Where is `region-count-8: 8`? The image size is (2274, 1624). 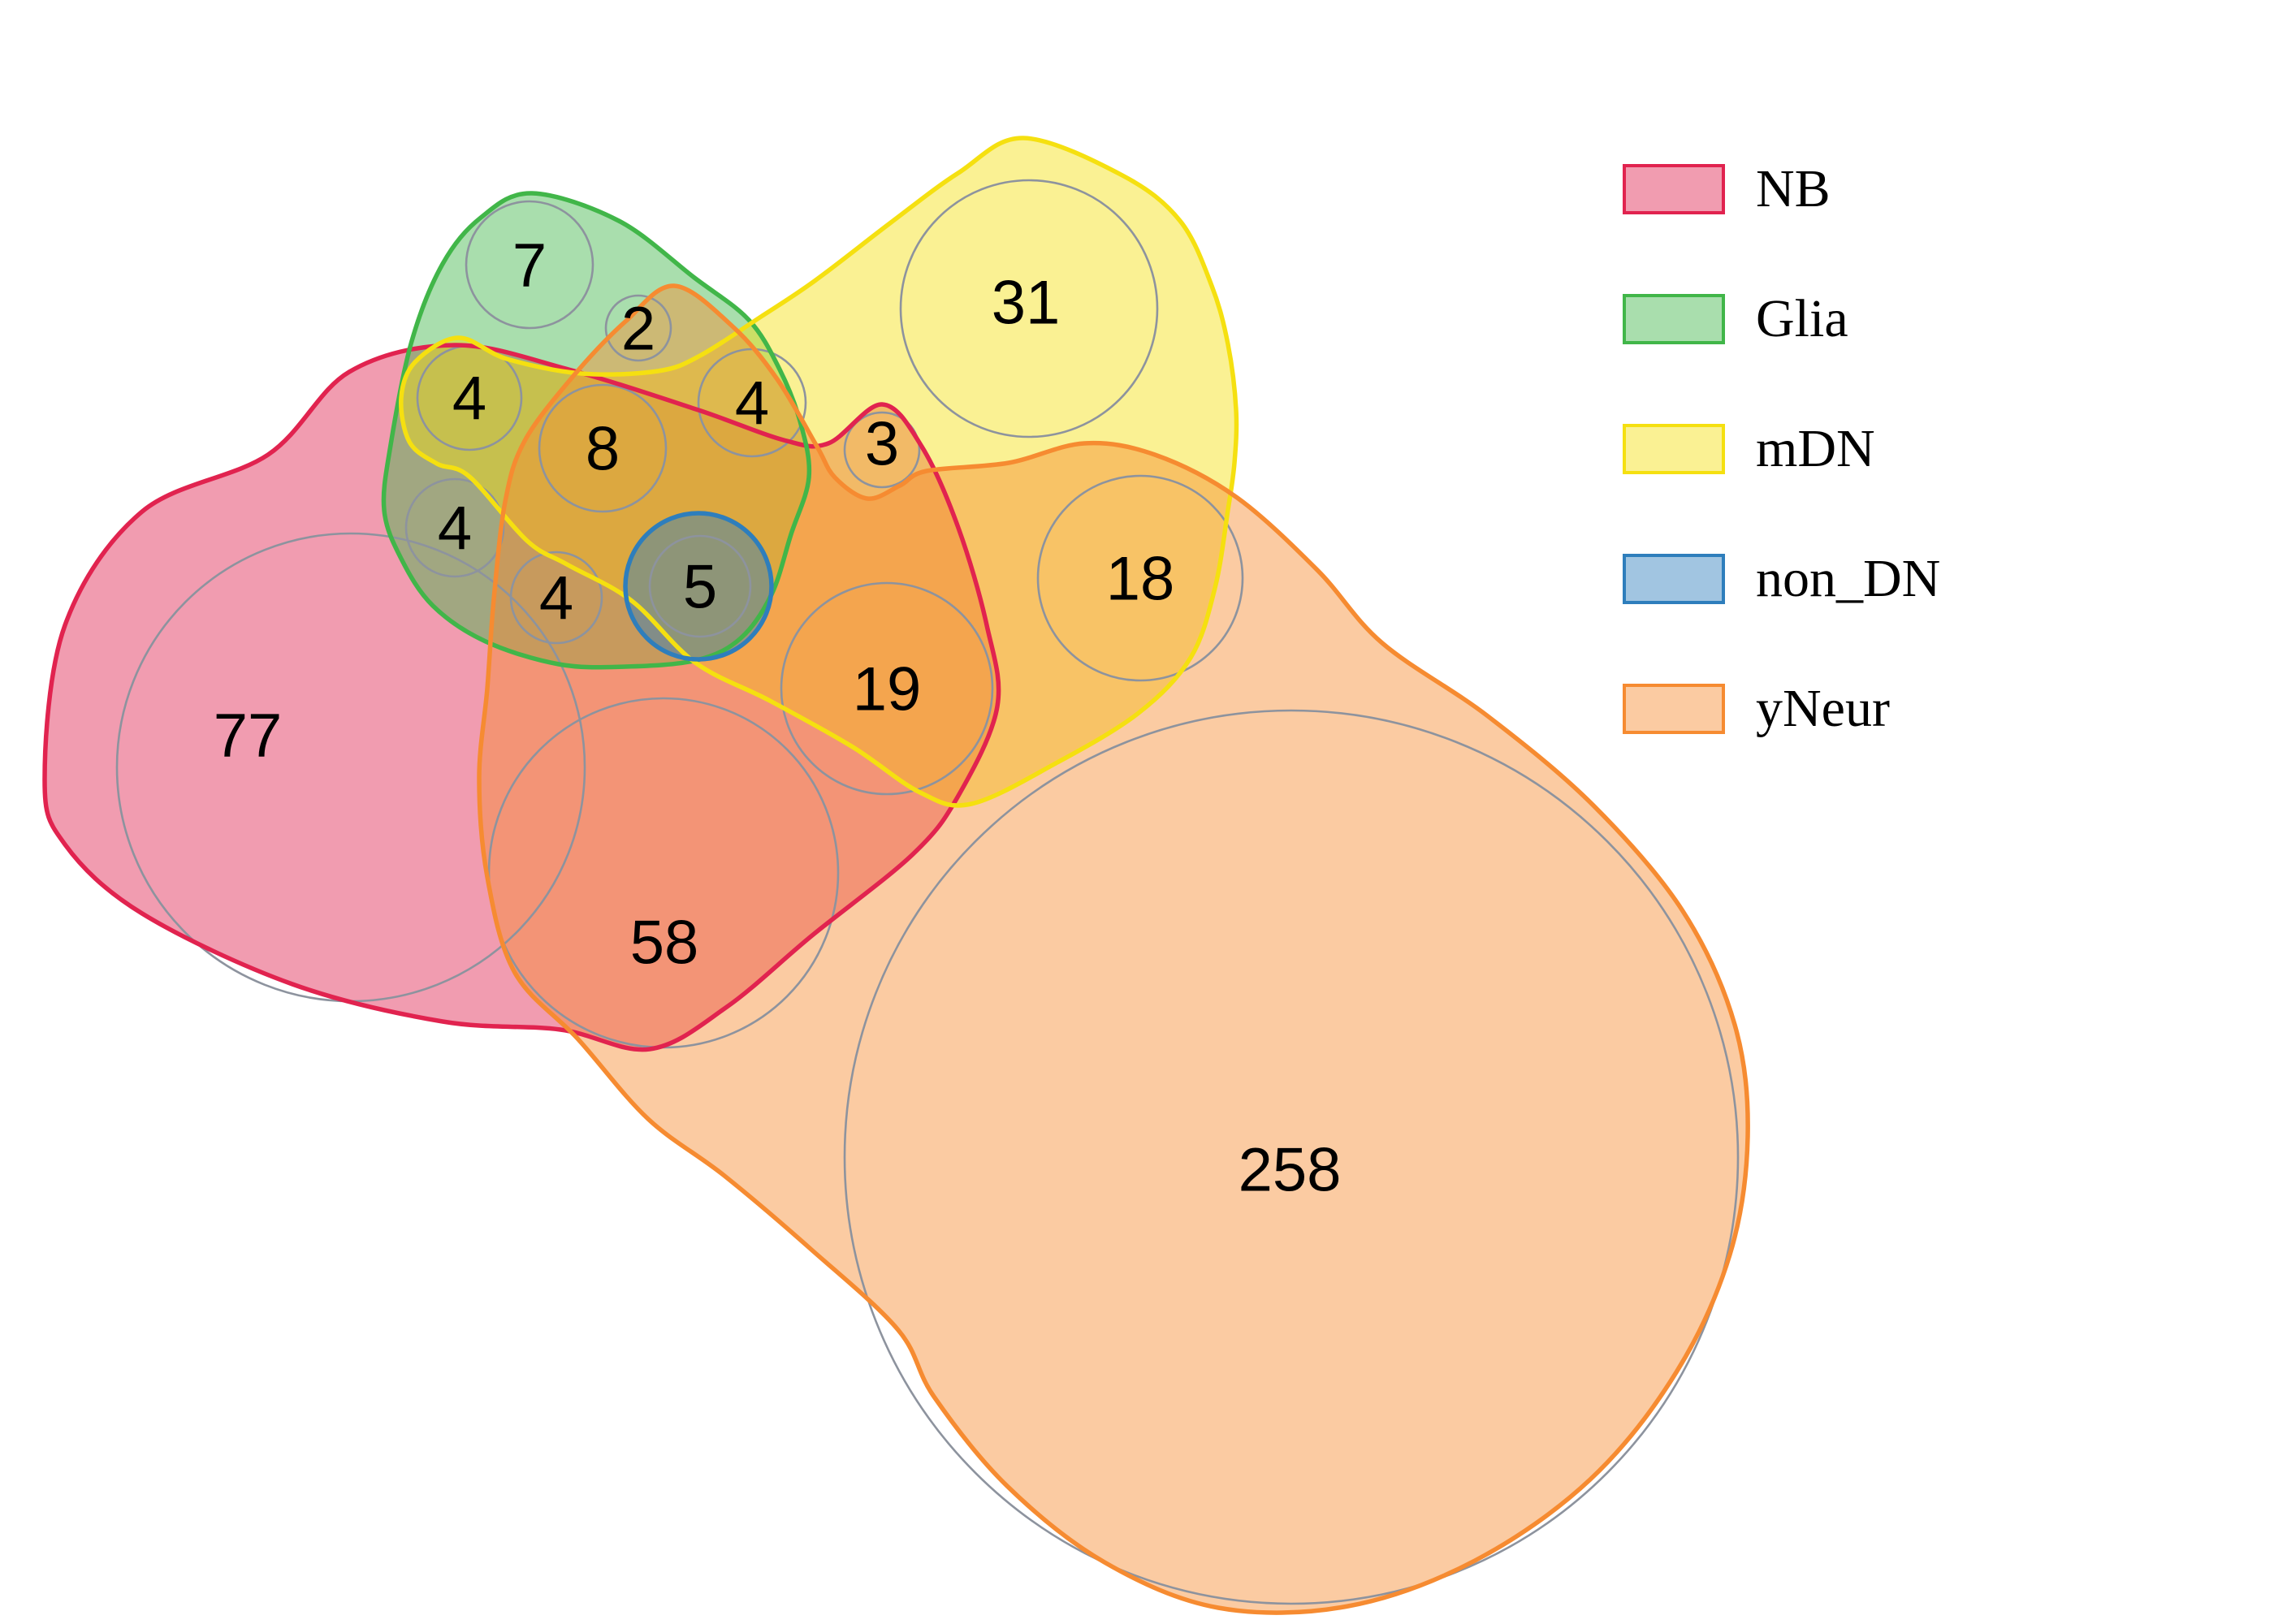 region-count-8: 8 is located at coordinates (603, 449).